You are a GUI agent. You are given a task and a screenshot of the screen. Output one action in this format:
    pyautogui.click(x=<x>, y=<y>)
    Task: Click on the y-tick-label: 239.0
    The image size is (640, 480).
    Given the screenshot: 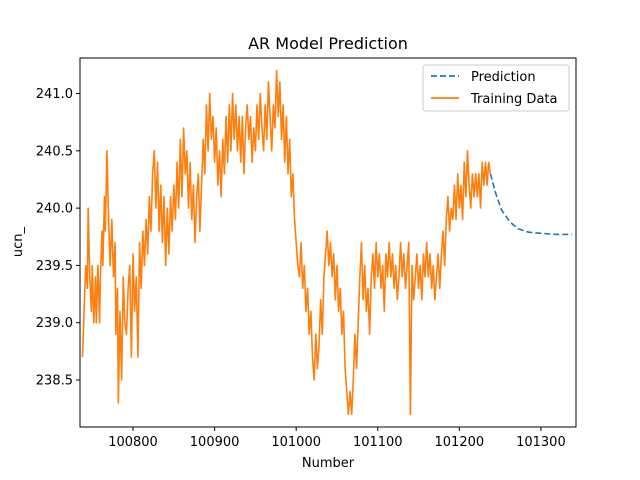 What is the action you would take?
    pyautogui.click(x=54, y=323)
    